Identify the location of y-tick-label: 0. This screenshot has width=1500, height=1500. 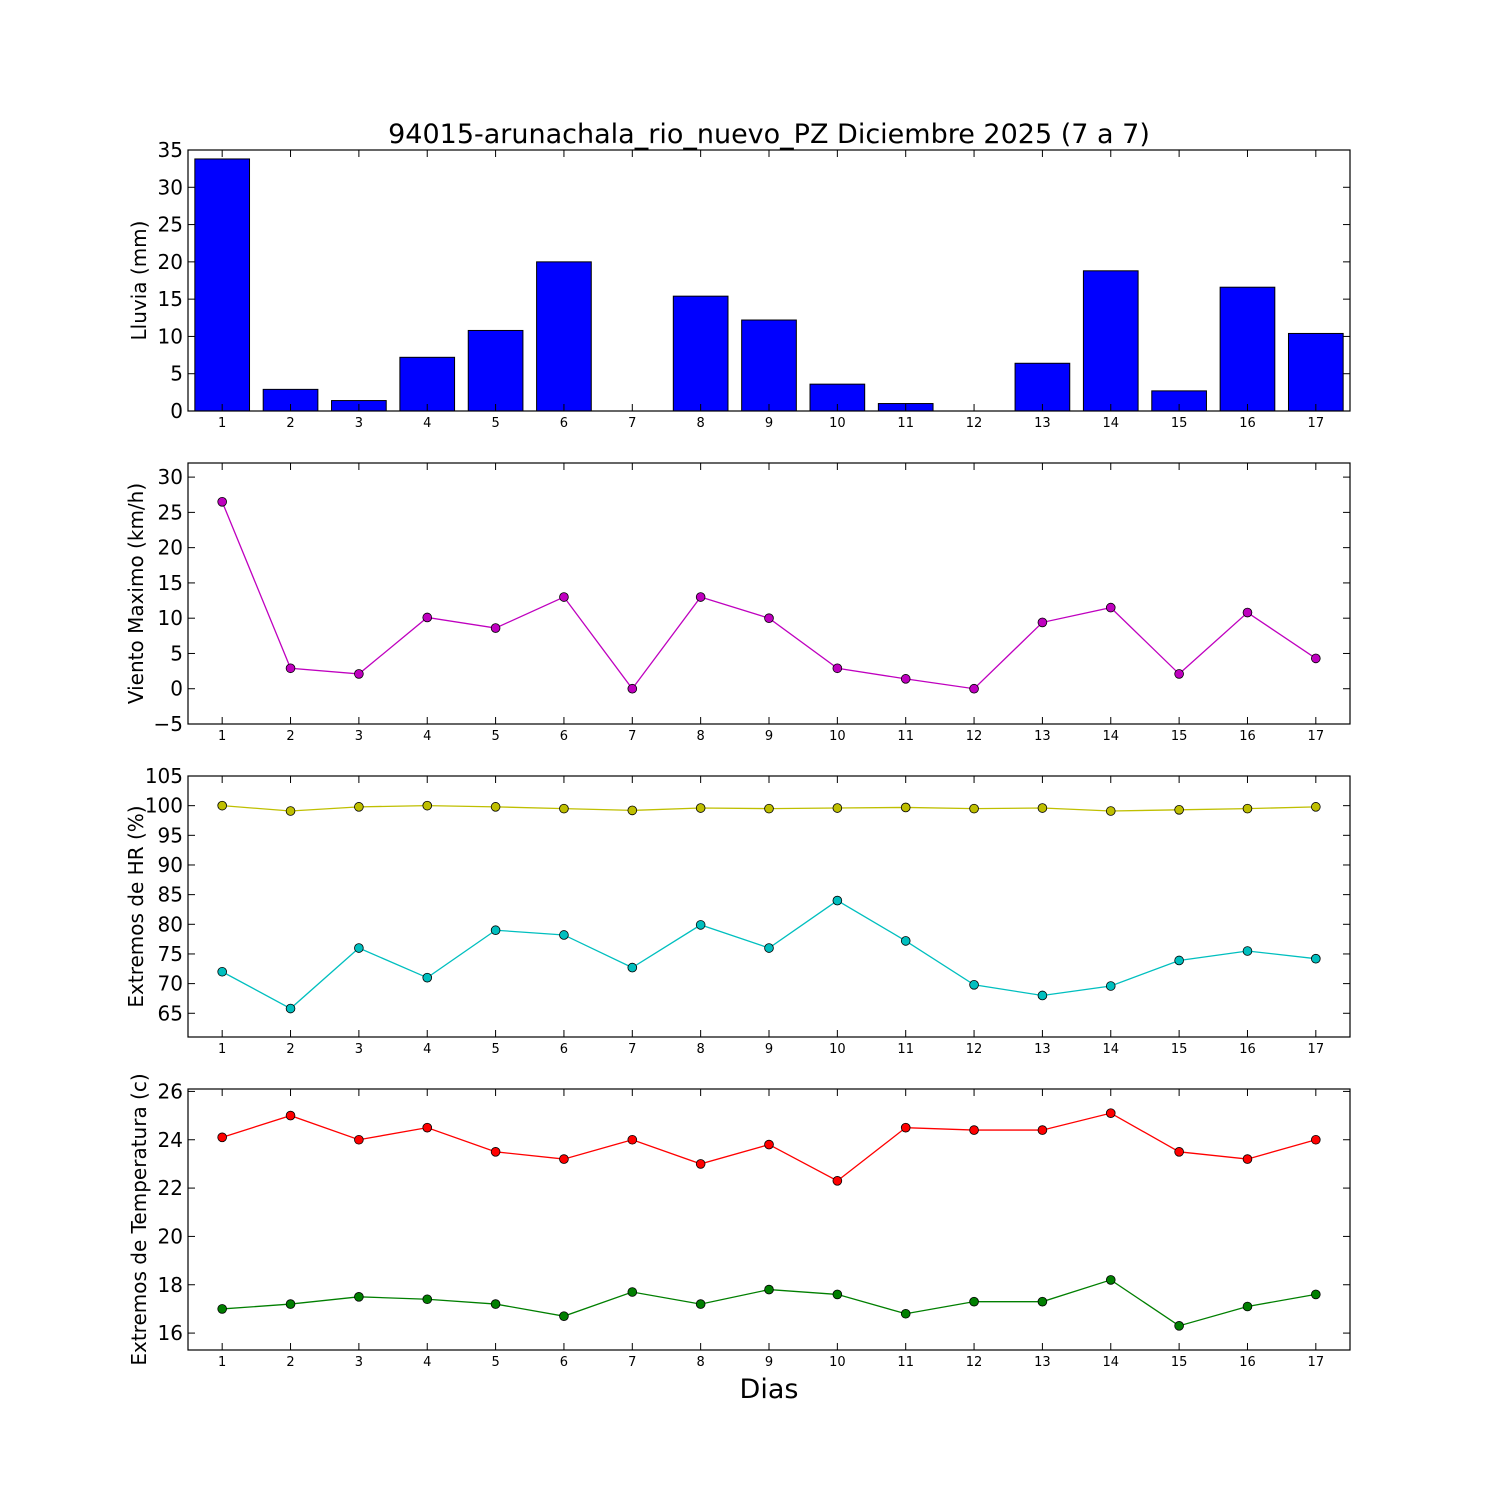
(176, 689).